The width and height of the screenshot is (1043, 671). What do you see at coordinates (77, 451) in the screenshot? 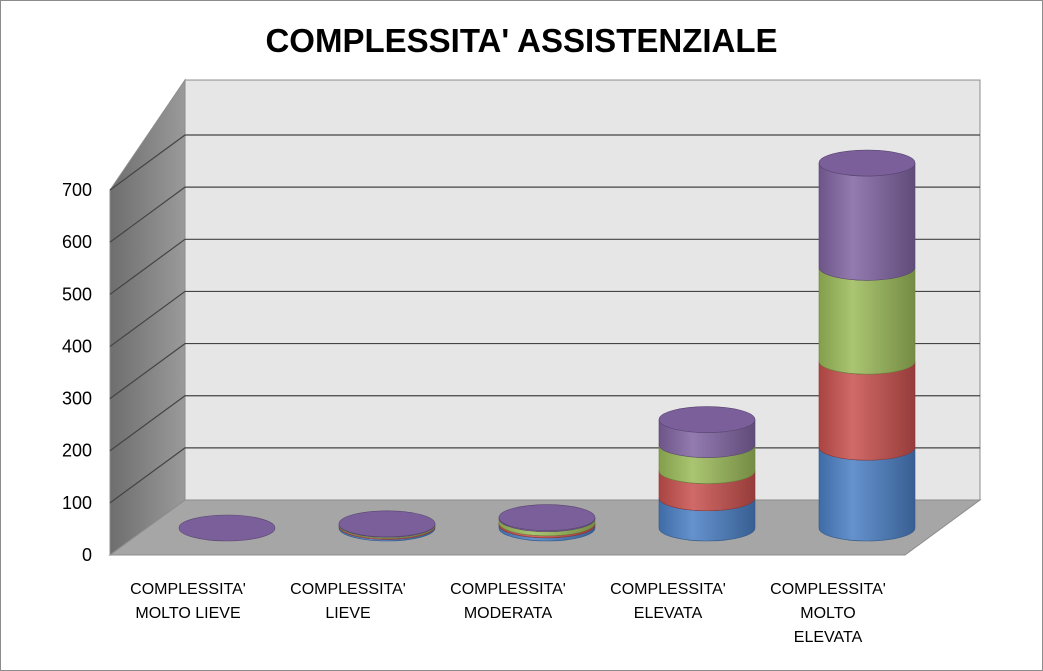
I see `y-tick-label: 200` at bounding box center [77, 451].